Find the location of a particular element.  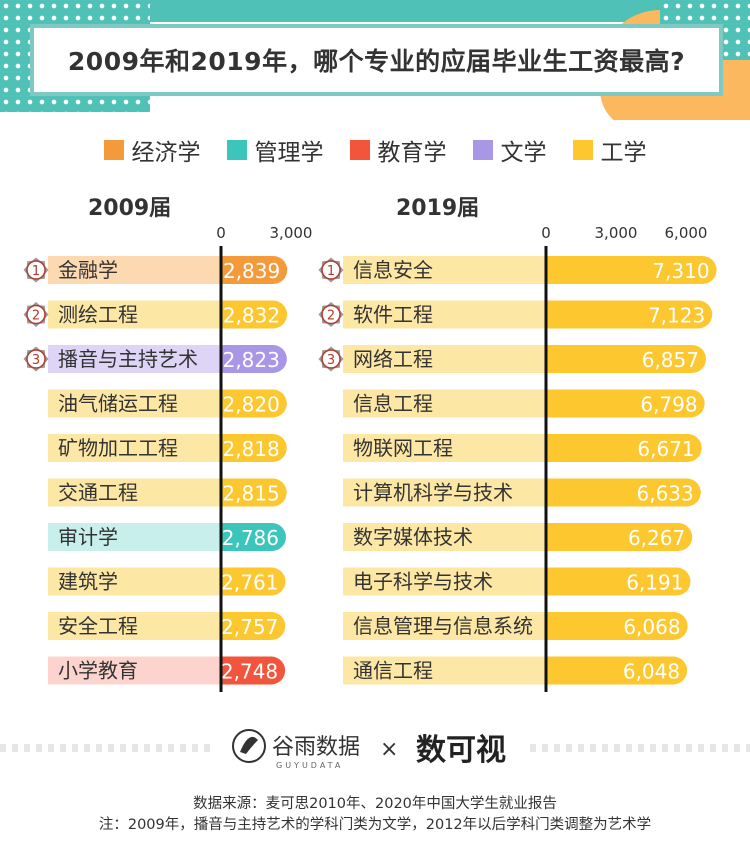

tick-label: 6,000 is located at coordinates (686, 233).